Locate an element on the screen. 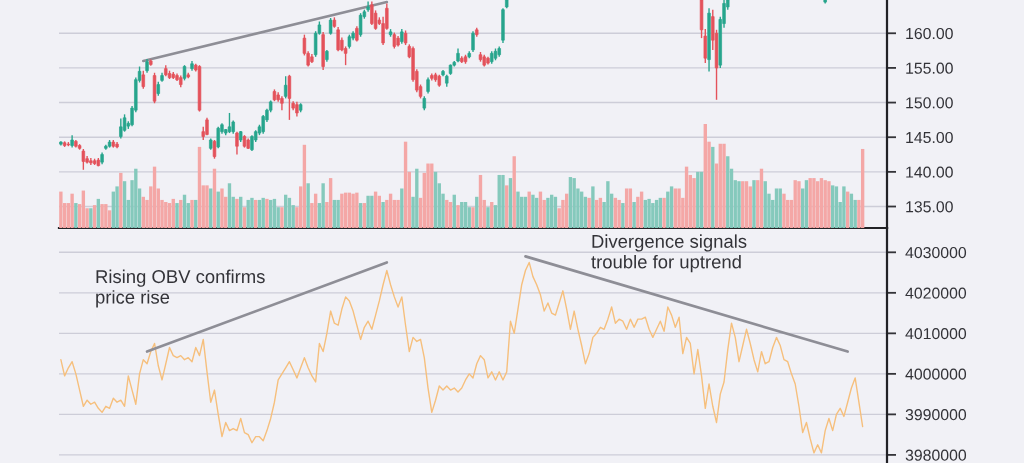 The image size is (1024, 463). y-tick-label: 4030000 is located at coordinates (936, 252).